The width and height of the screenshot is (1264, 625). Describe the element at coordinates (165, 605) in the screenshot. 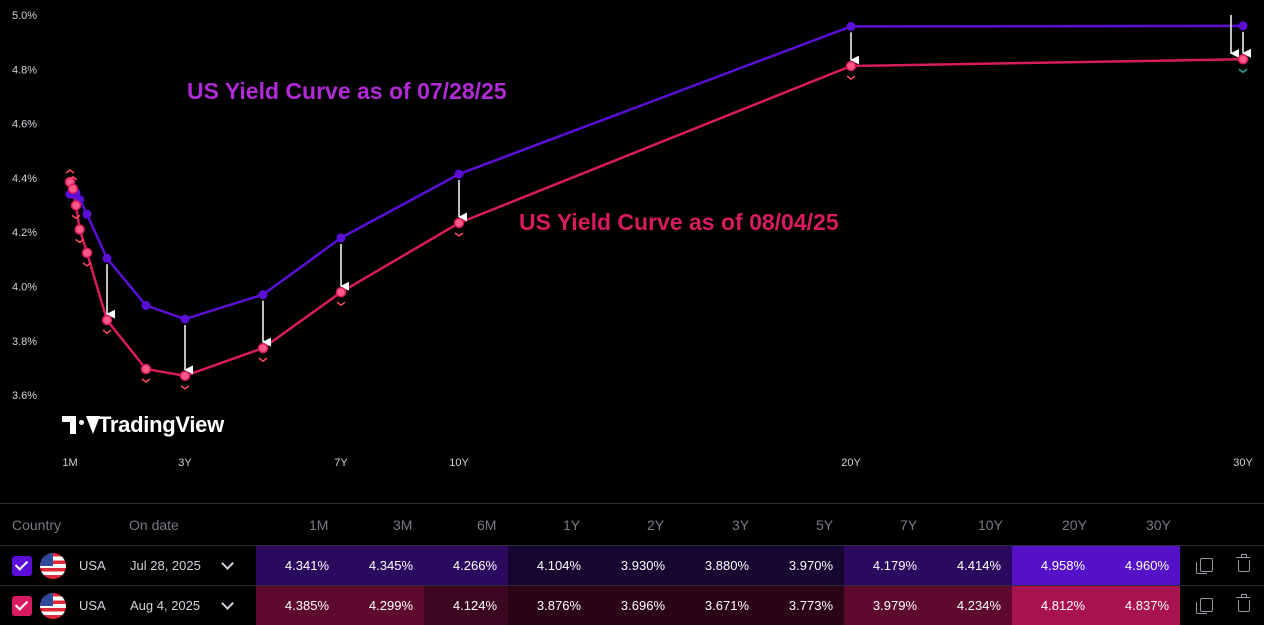

I see `date-select: Aug 4, 2025` at that location.